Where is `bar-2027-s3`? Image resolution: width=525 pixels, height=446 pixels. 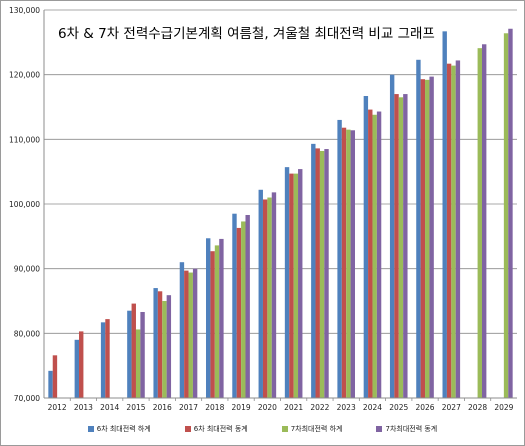
bar-2027-s3 is located at coordinates (458, 229).